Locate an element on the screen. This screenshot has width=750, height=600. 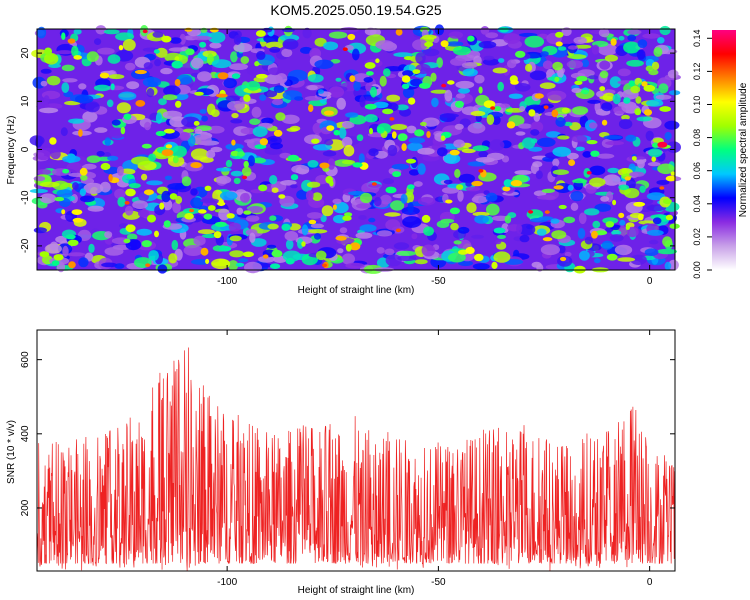
snr-y-tick-label: 600 is located at coordinates (25, 359).